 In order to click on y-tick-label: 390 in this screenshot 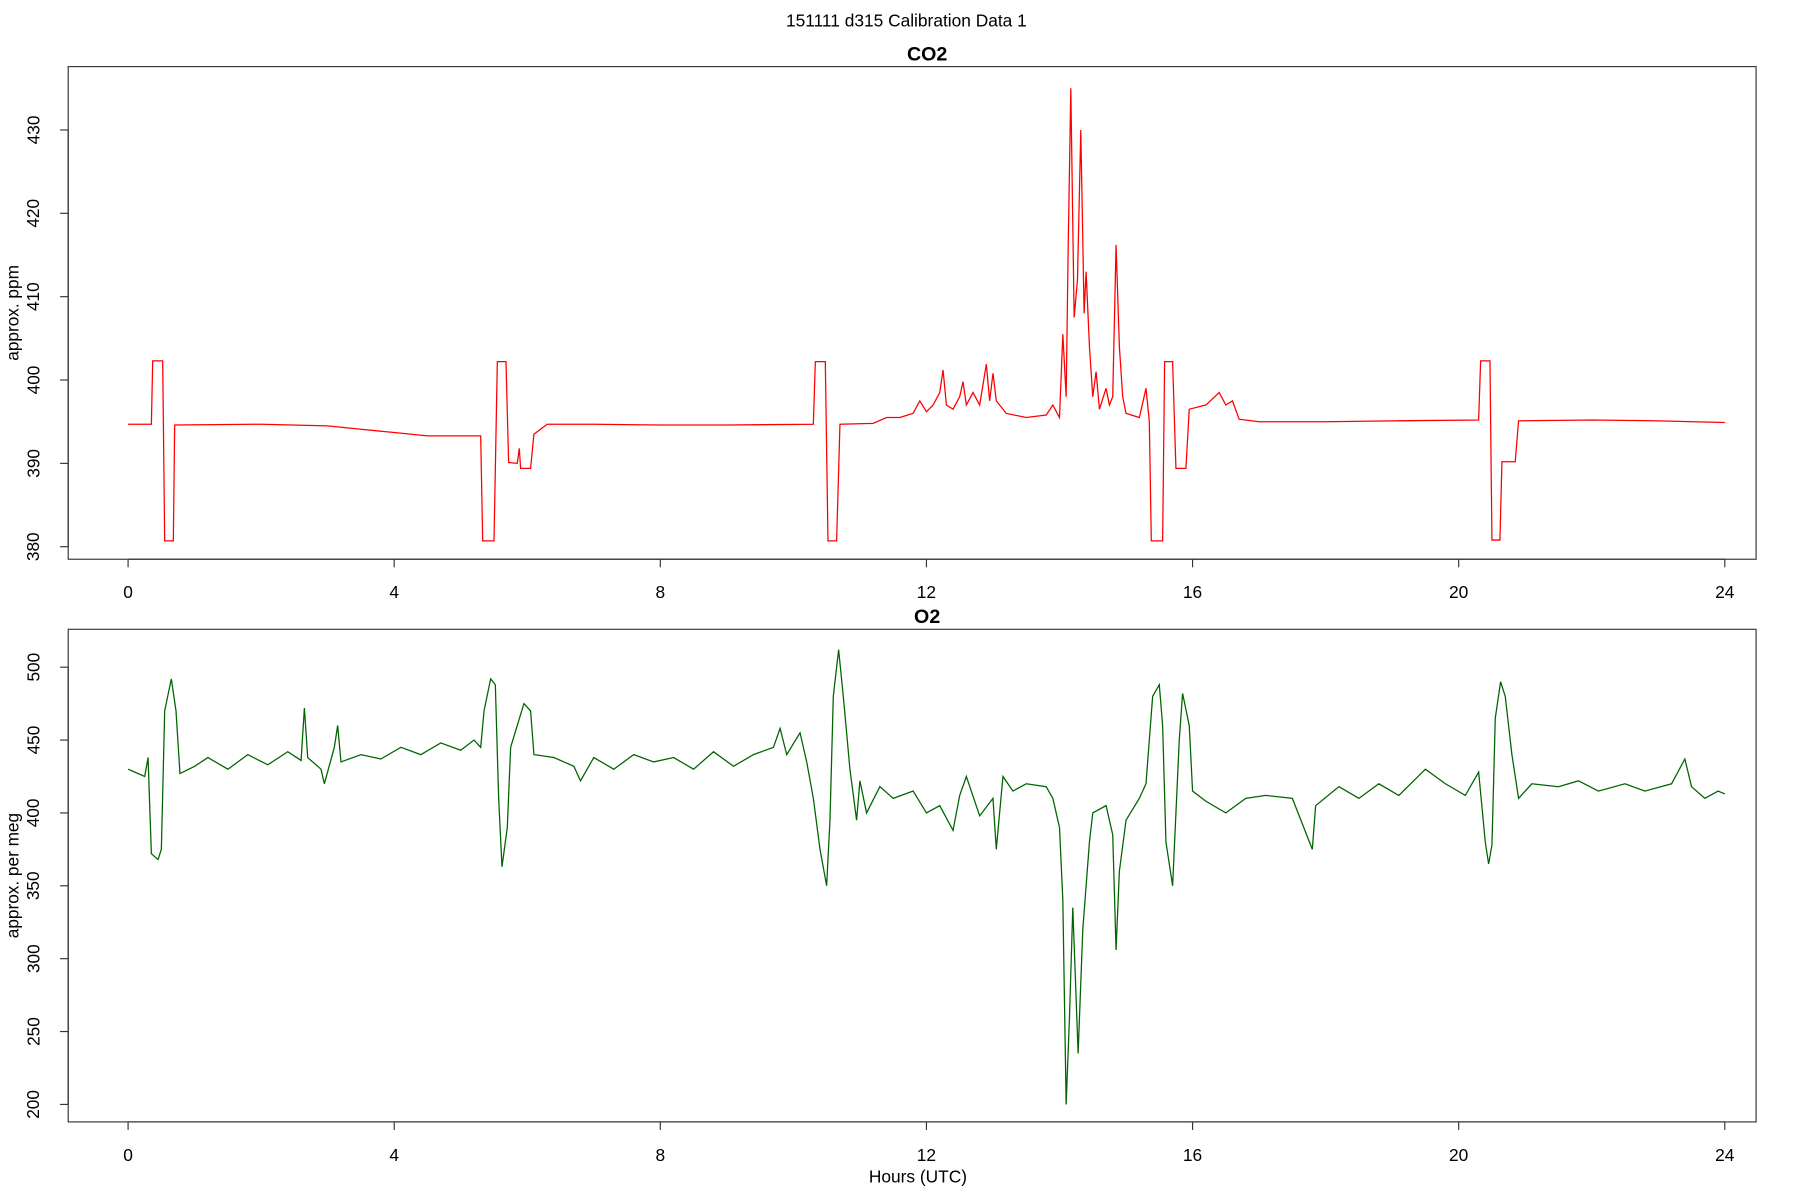, I will do `click(33, 463)`.